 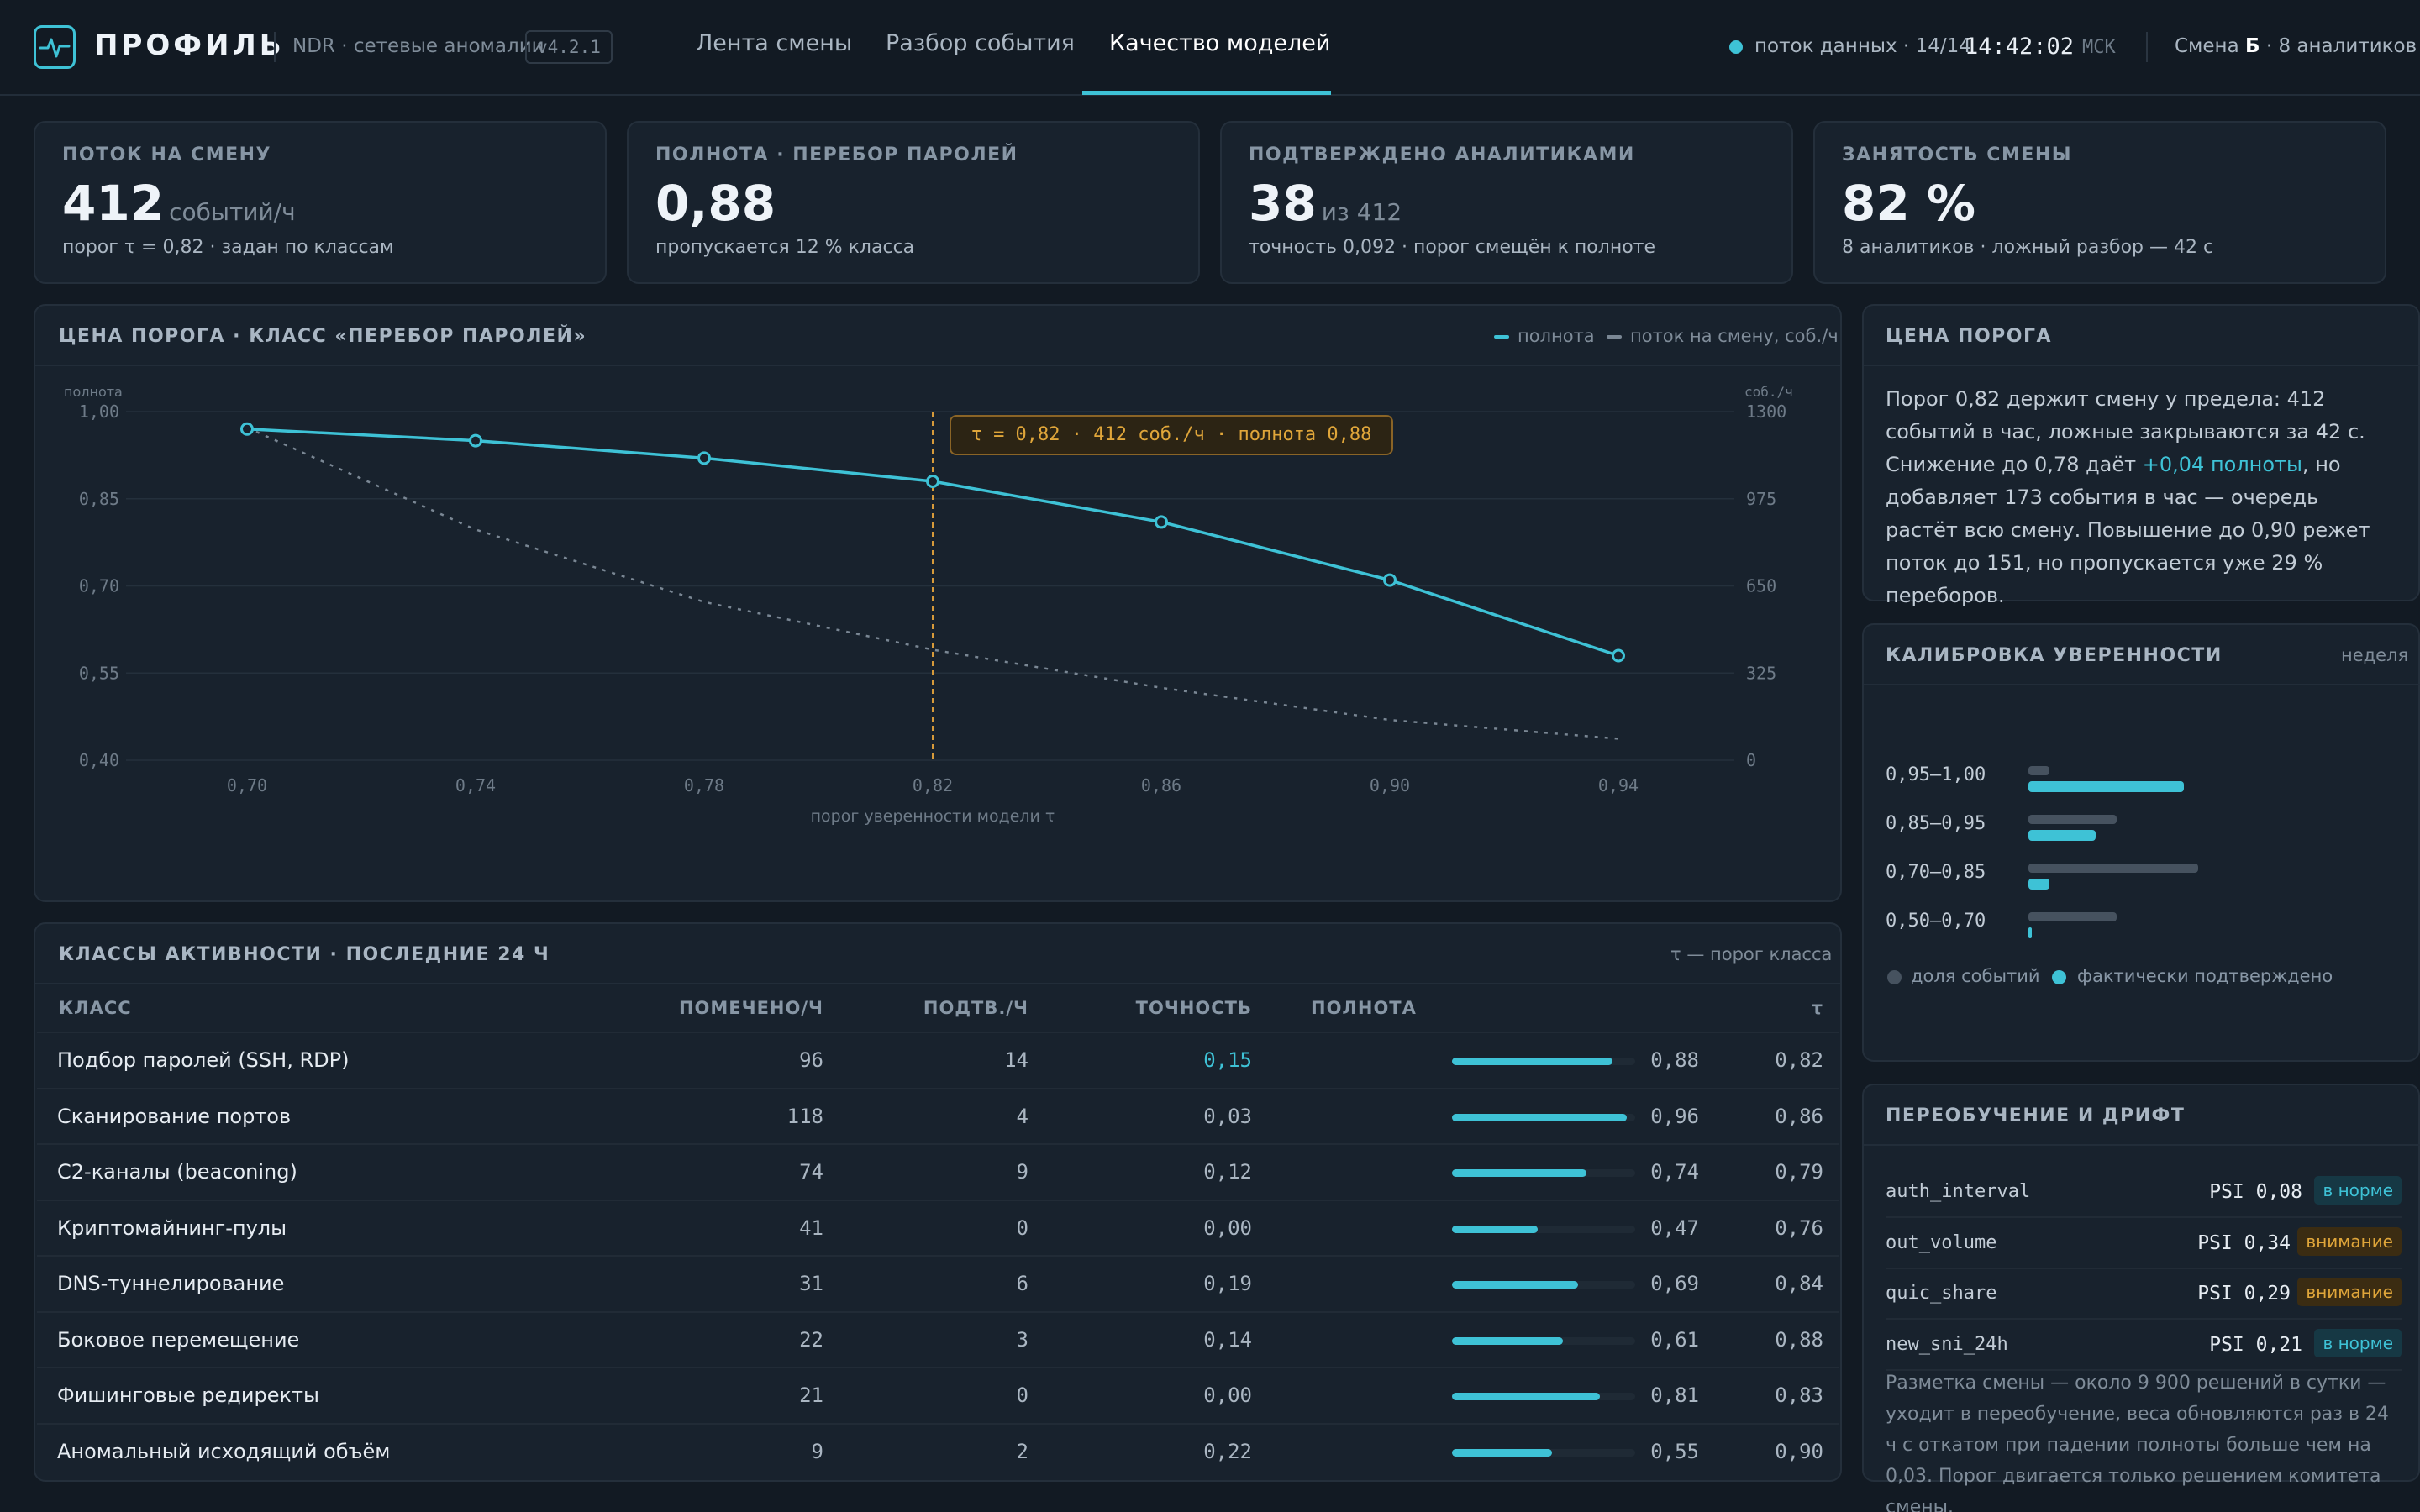 What do you see at coordinates (2375, 655) in the screenshot?
I see `calibration-period: неделя` at bounding box center [2375, 655].